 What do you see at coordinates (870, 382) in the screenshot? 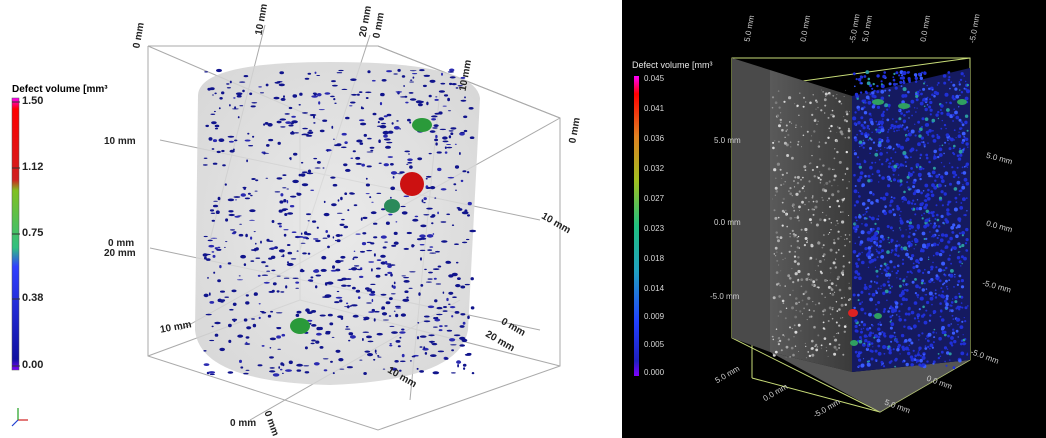
I see `right-bottom-face` at bounding box center [870, 382].